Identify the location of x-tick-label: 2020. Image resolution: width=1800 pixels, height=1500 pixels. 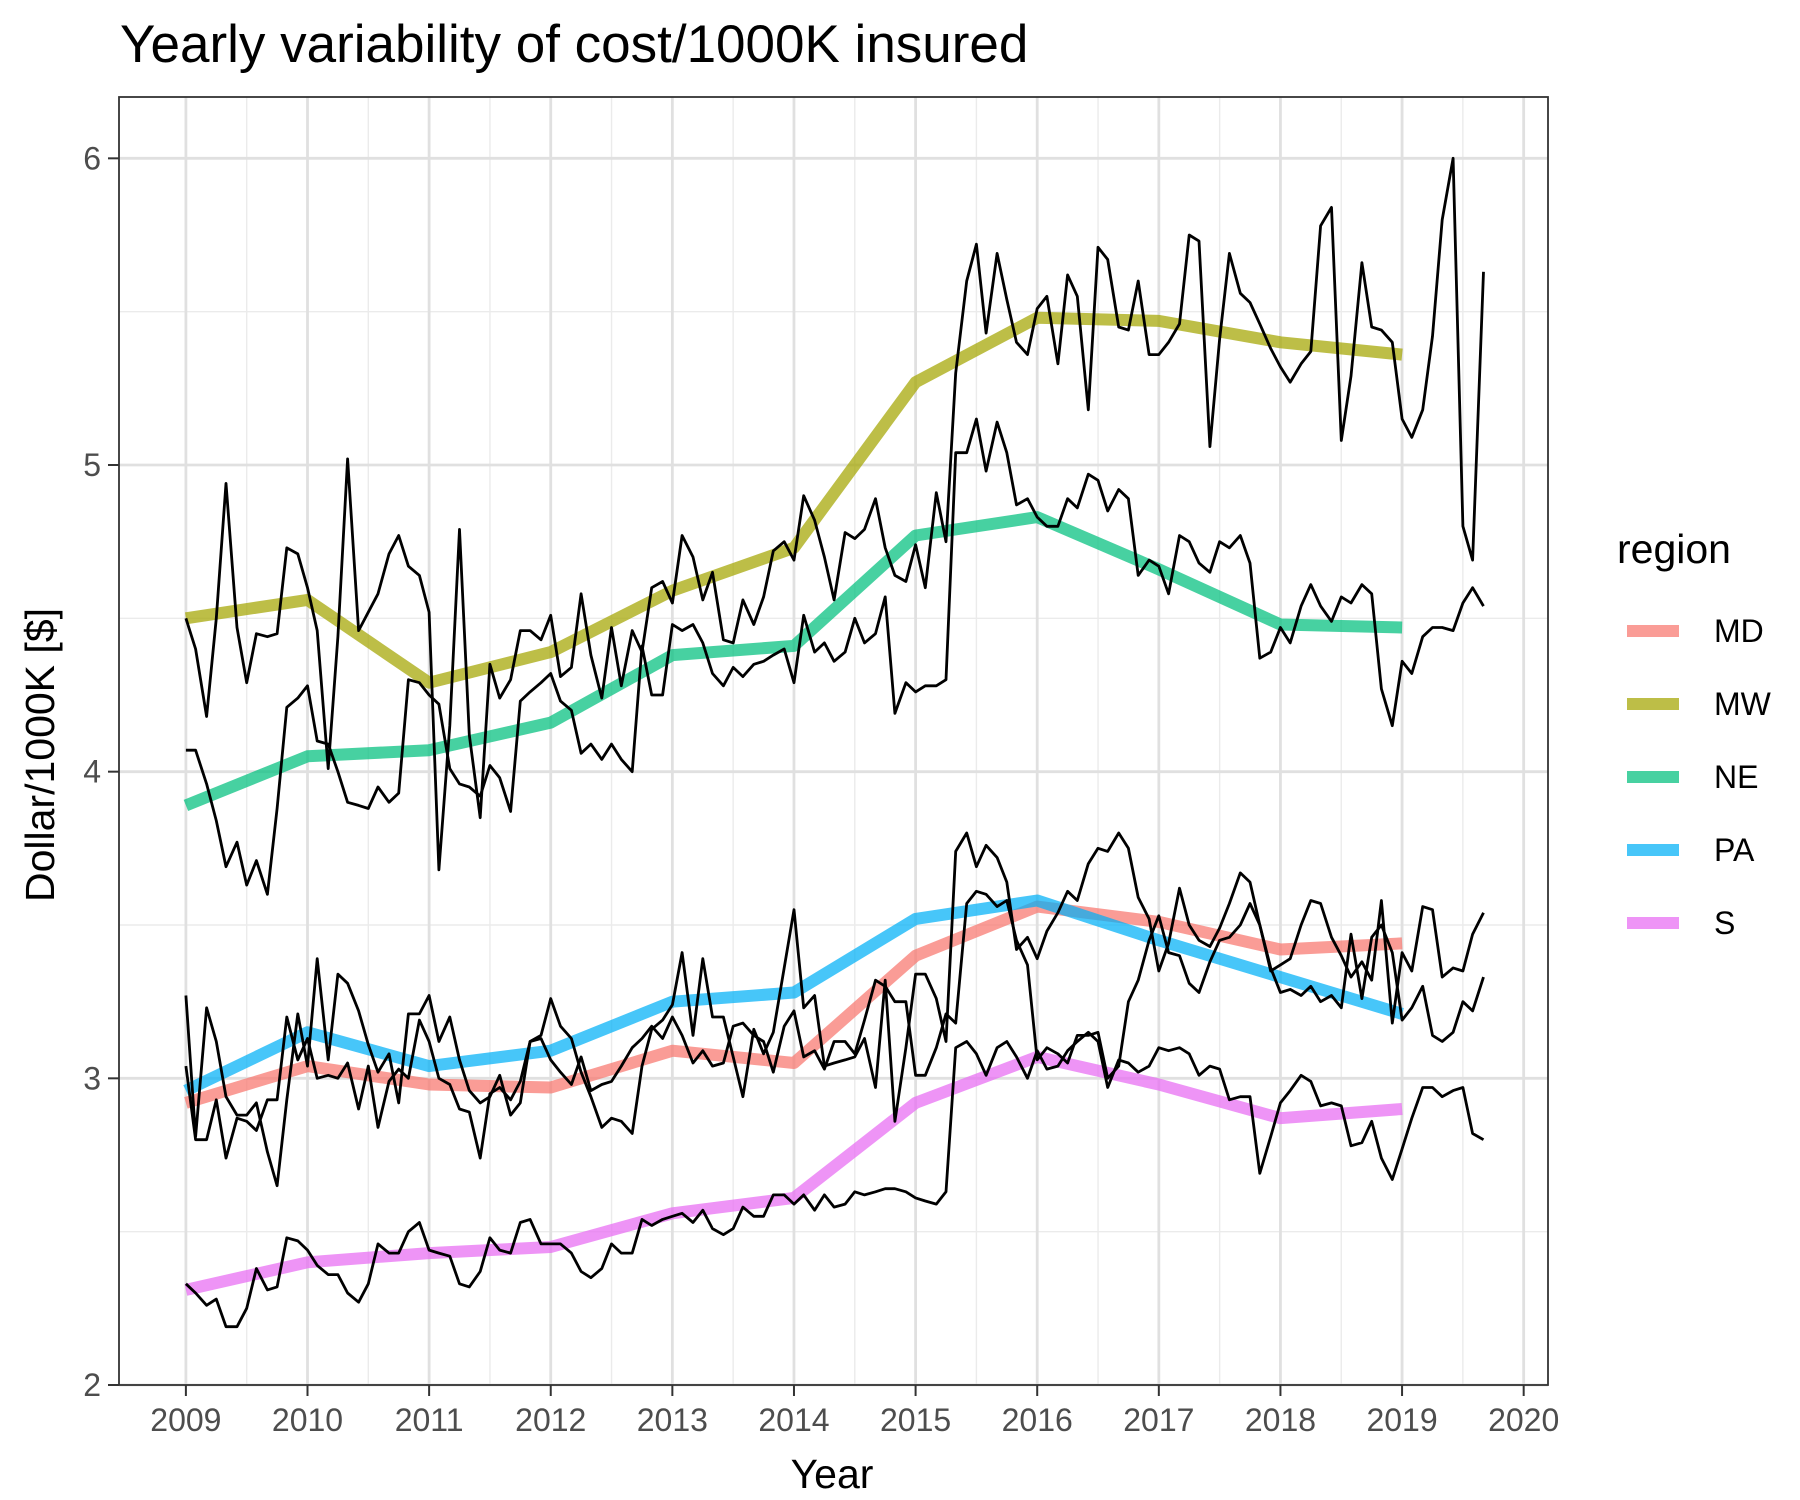
(1523, 1420).